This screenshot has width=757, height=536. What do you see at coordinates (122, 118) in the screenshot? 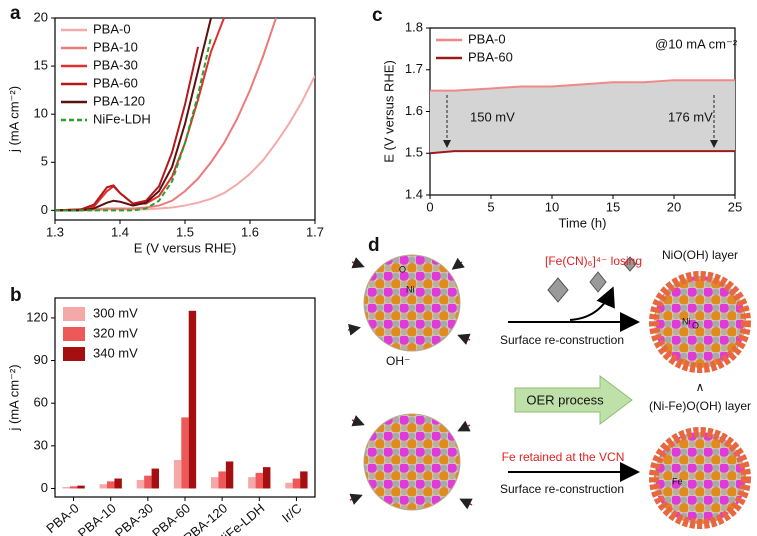
I see `legend-label: NiFe-LDH` at bounding box center [122, 118].